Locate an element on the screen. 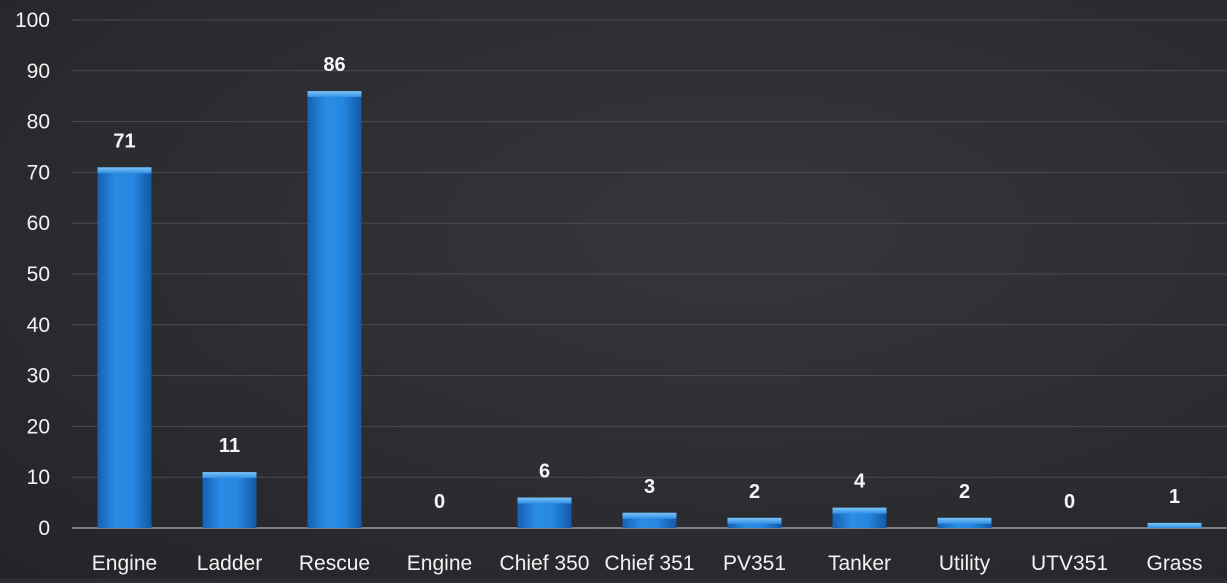 The height and width of the screenshot is (583, 1227). x-tick-label: Chief 351 is located at coordinates (650, 563).